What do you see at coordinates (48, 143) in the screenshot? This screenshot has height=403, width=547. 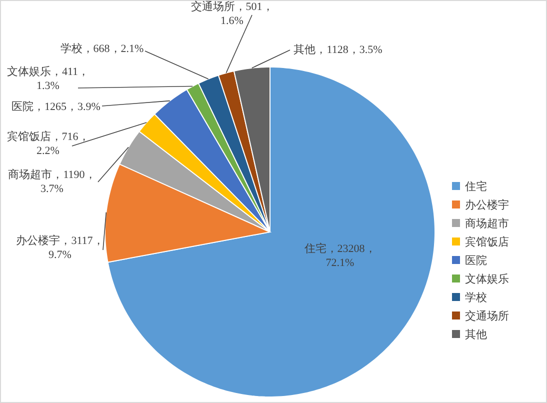 I see `data-label: 宾馆饭店，716， 2.2%` at bounding box center [48, 143].